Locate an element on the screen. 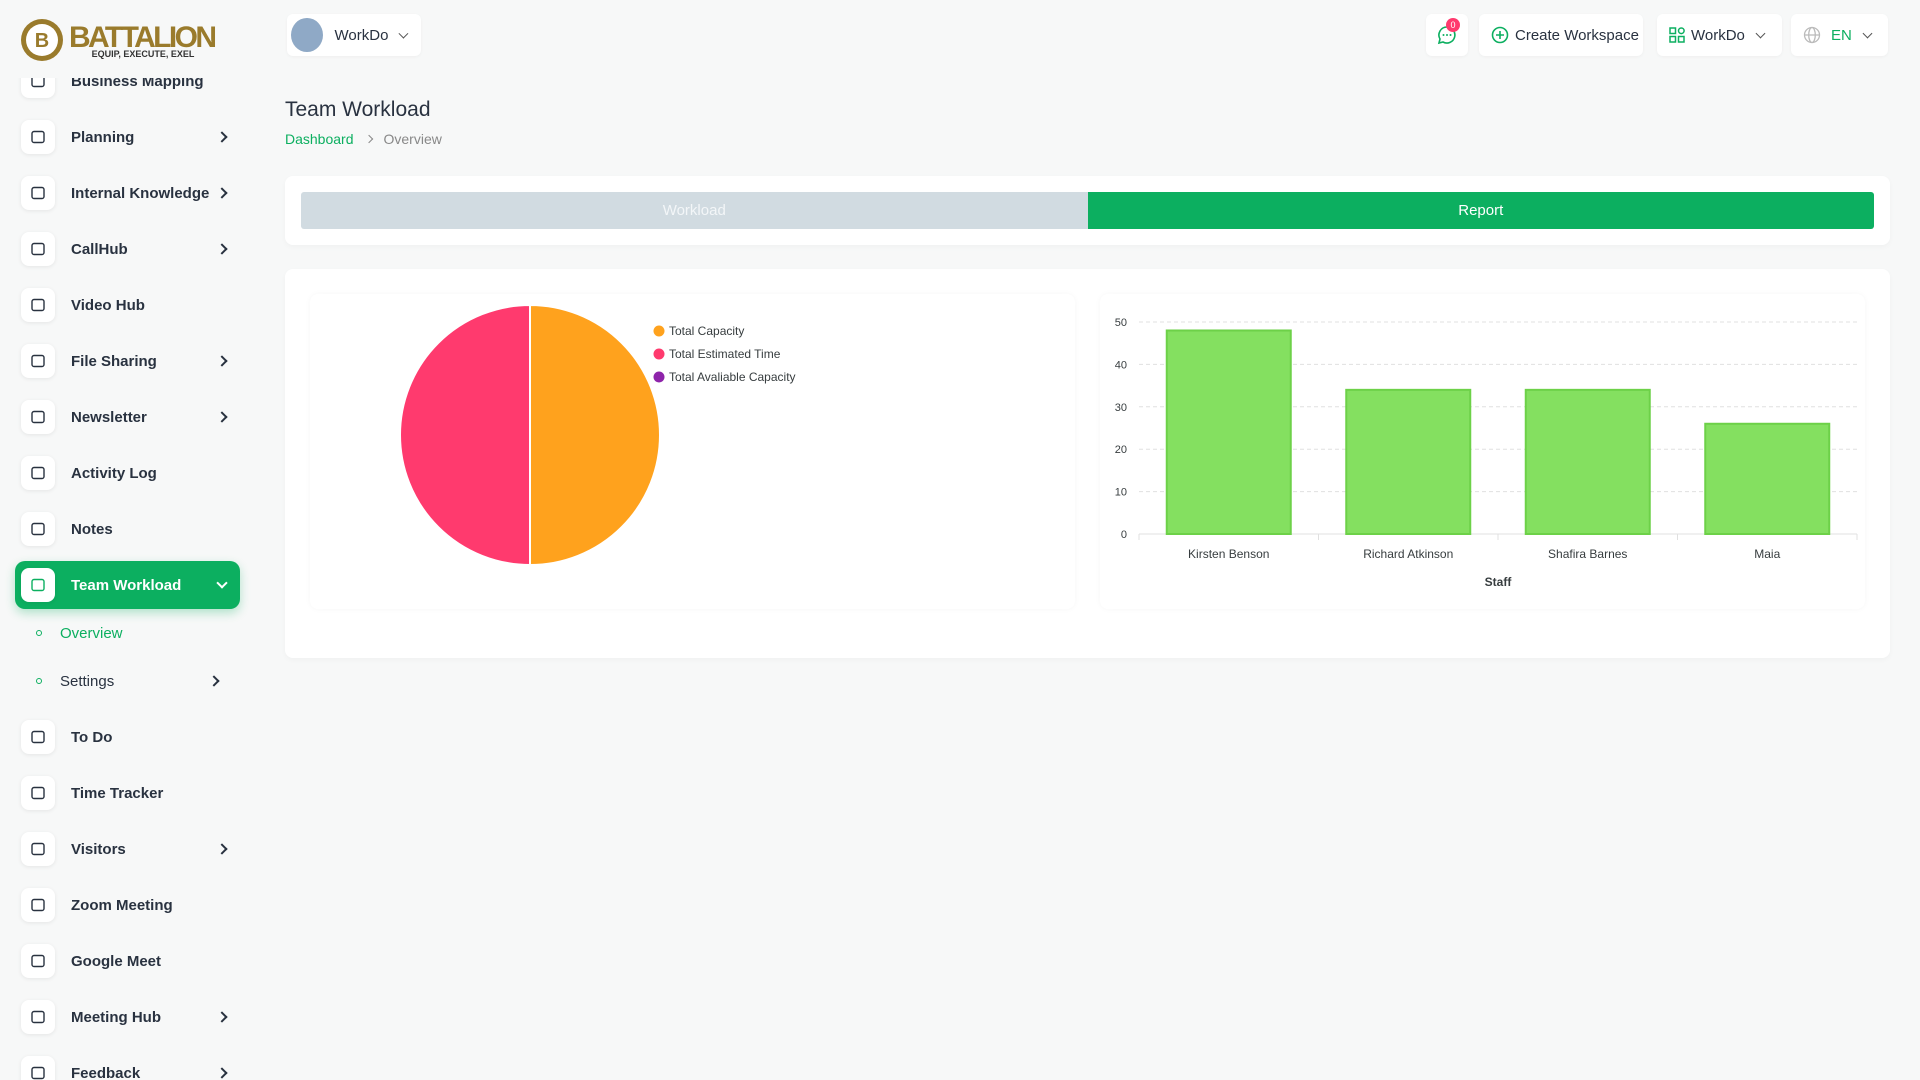  menu-item: Video Hub is located at coordinates (127, 305).